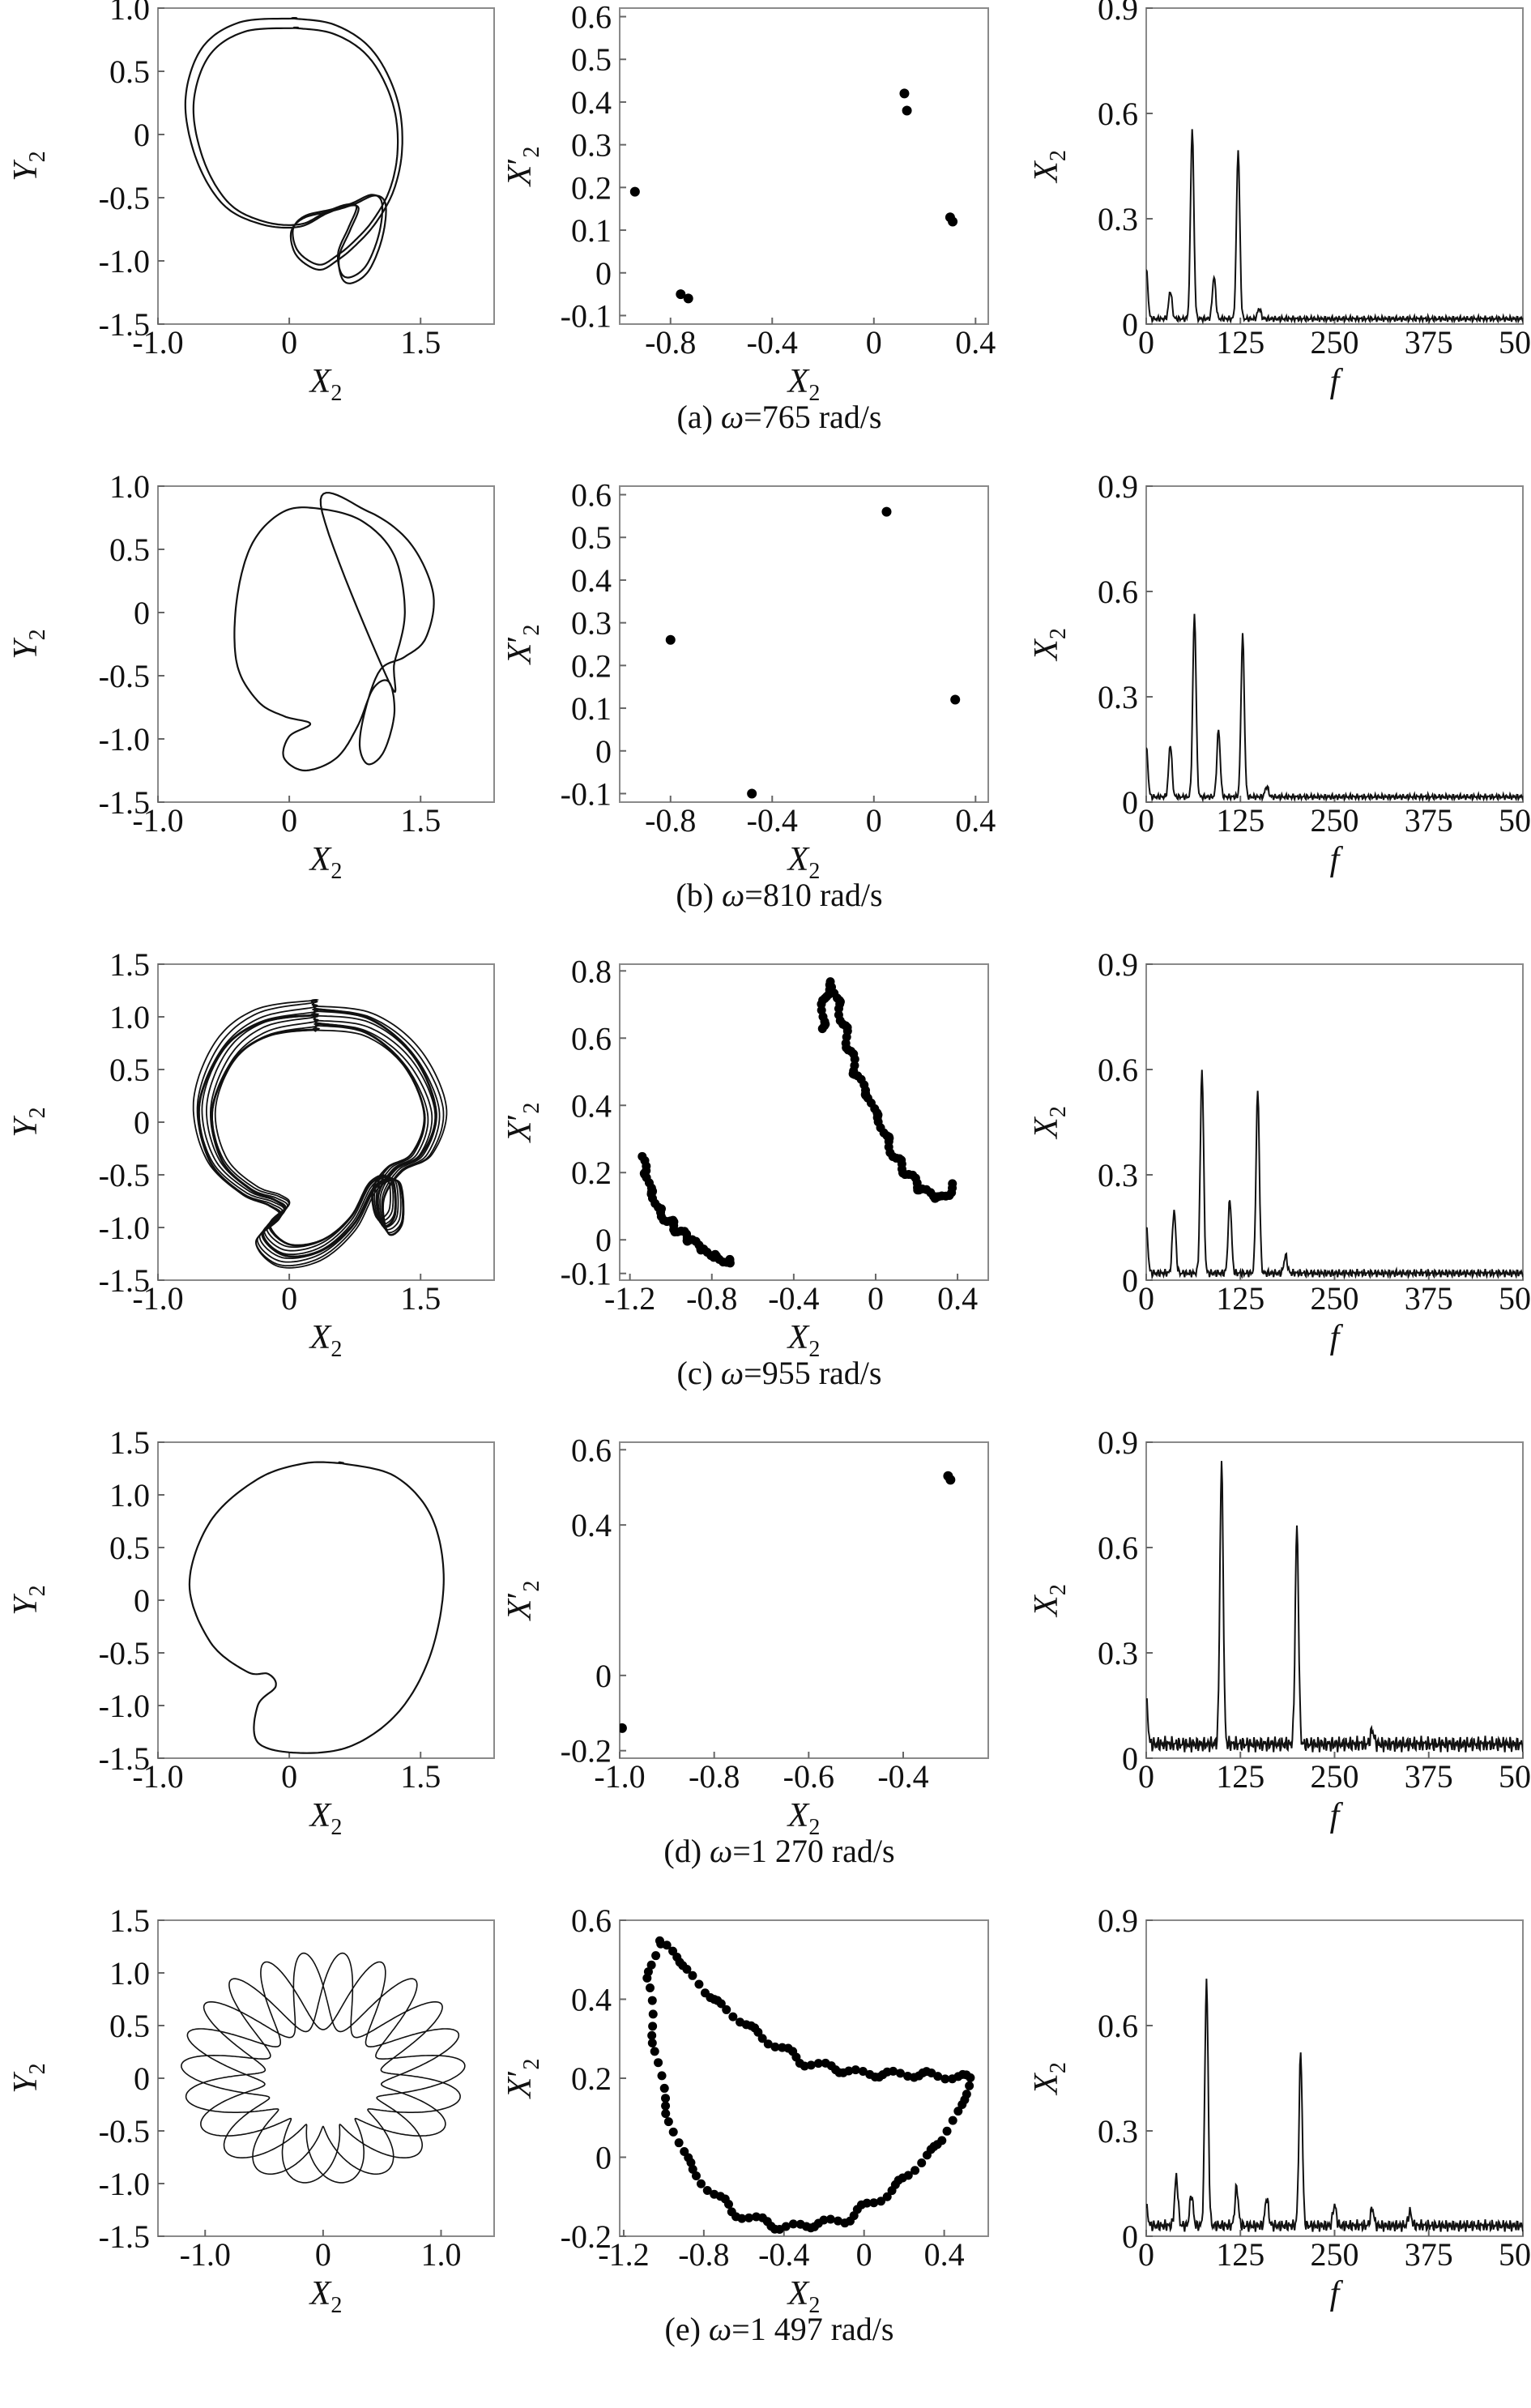 The height and width of the screenshot is (2408, 1531). I want to click on spectrum-line, so click(1334, 707).